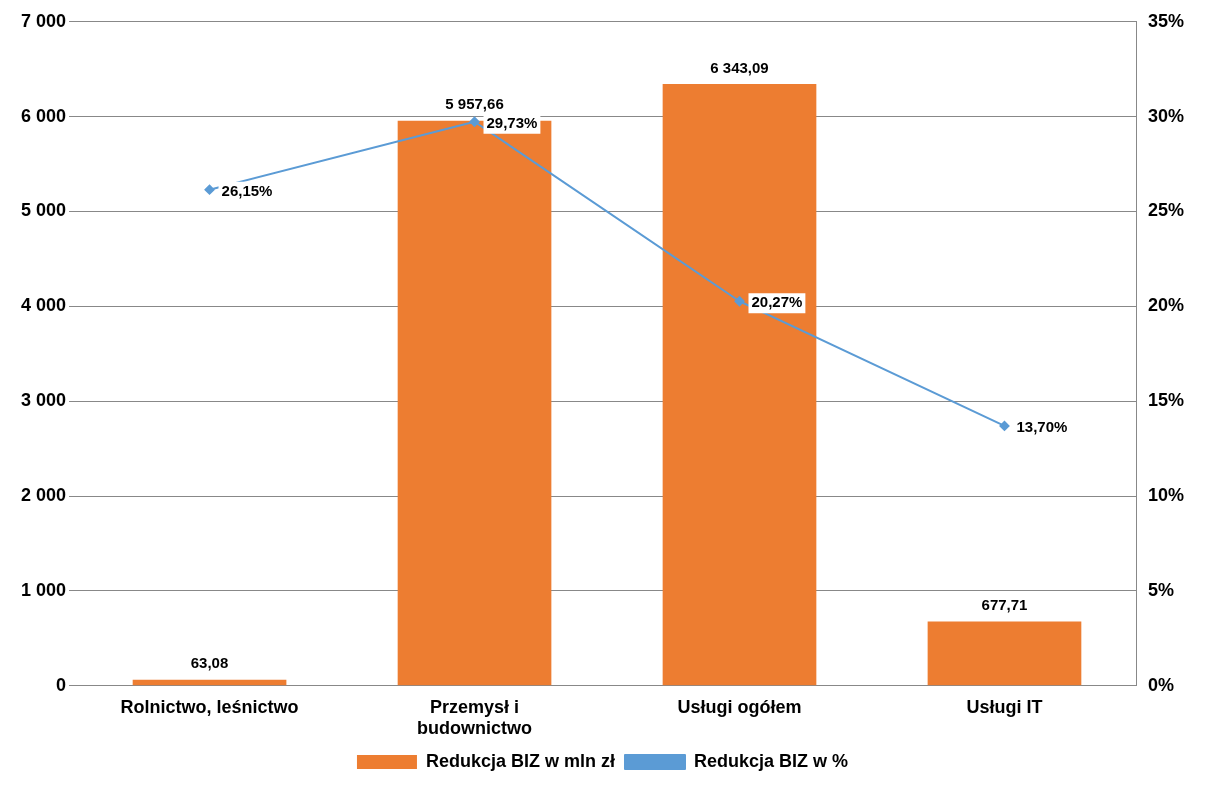  What do you see at coordinates (44, 589) in the screenshot?
I see `y-tick-label: 1 000` at bounding box center [44, 589].